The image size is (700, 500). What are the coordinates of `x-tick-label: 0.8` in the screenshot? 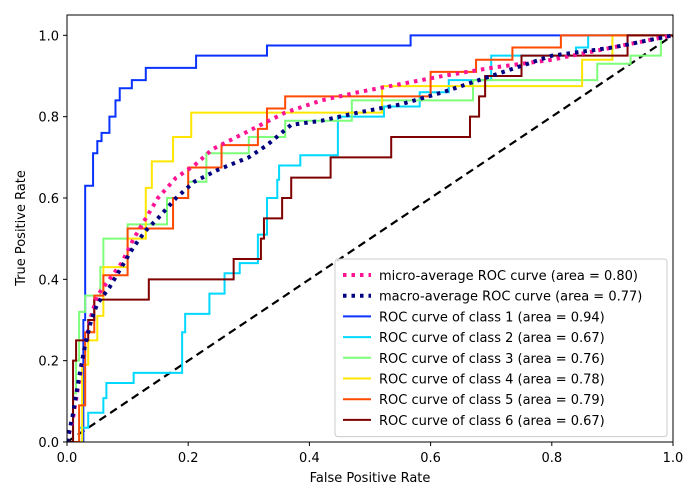 It's located at (551, 458).